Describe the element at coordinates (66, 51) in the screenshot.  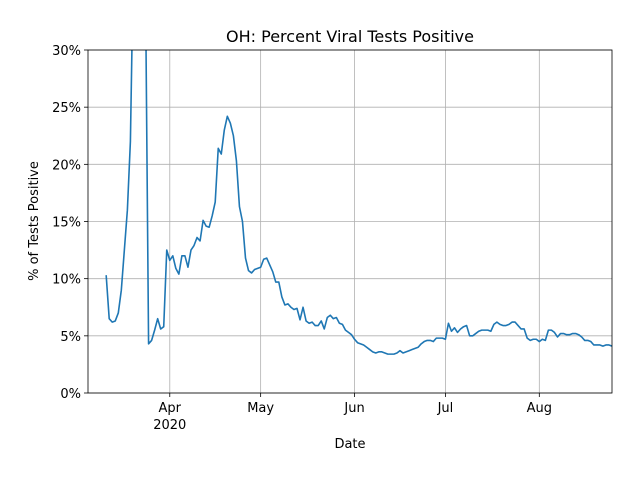
I see `y-tick-label: 30%` at that location.